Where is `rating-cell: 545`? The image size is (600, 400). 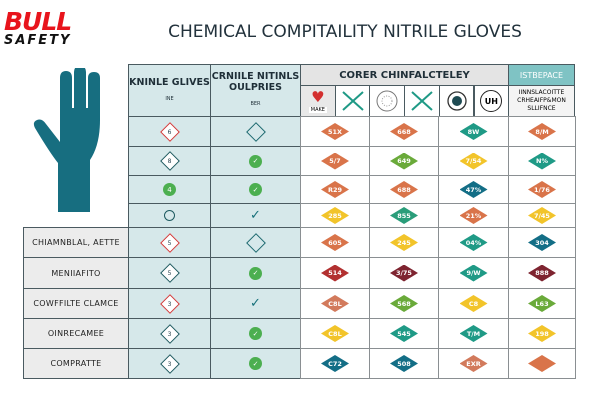
rating-cell: 545 is located at coordinates (404, 333).